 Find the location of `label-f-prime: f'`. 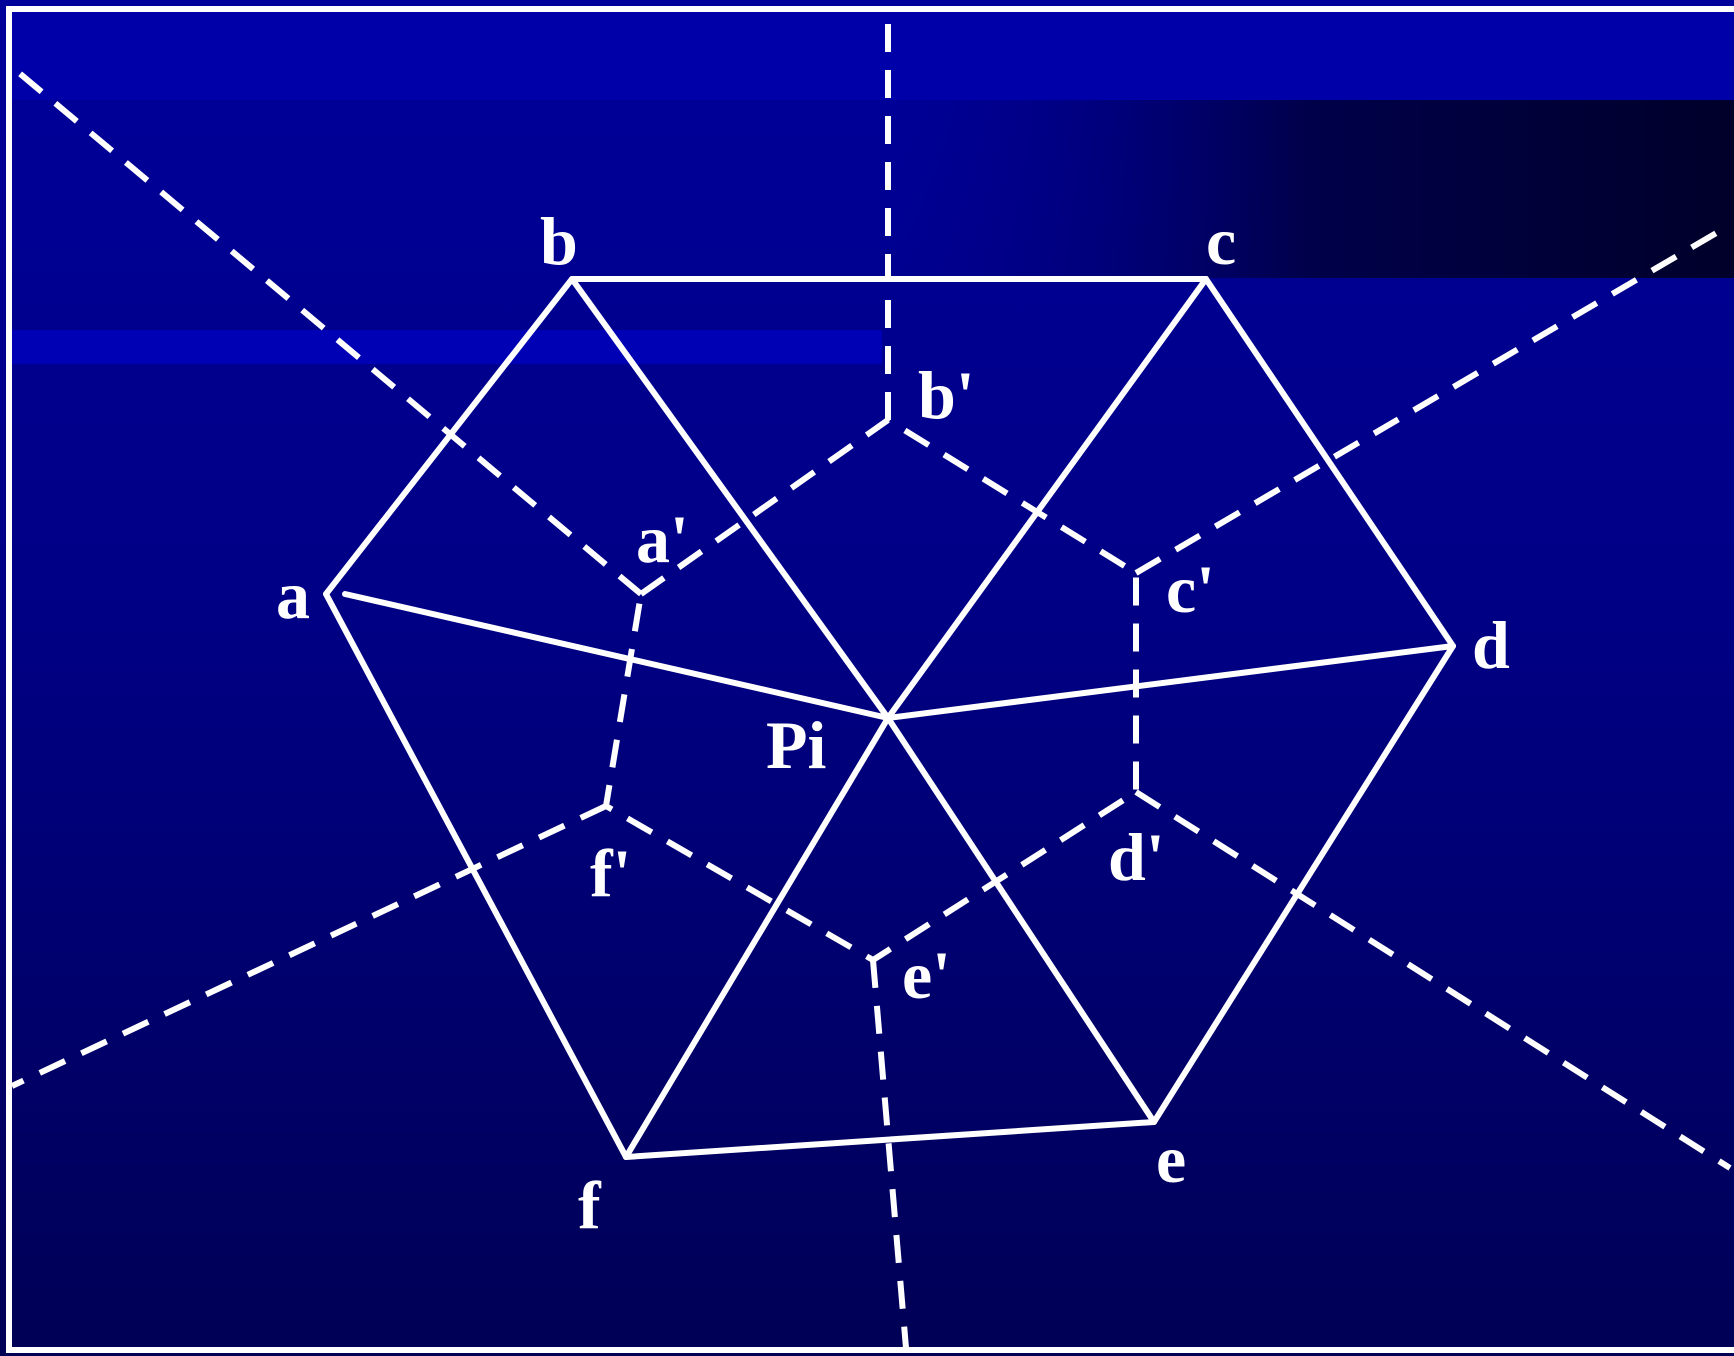

label-f-prime: f' is located at coordinates (611, 873).